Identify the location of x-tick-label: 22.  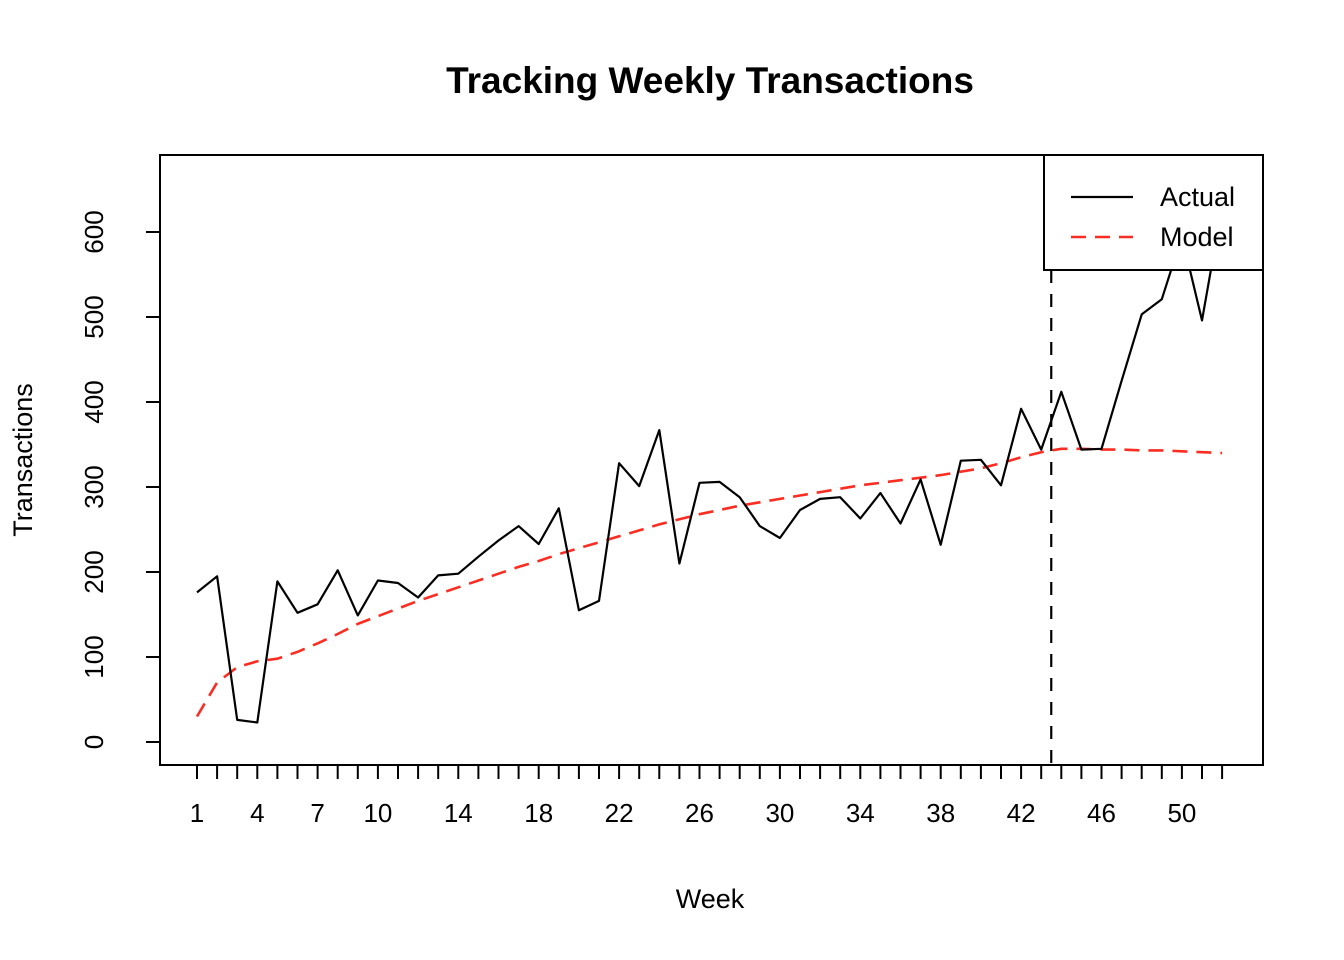
(619, 813).